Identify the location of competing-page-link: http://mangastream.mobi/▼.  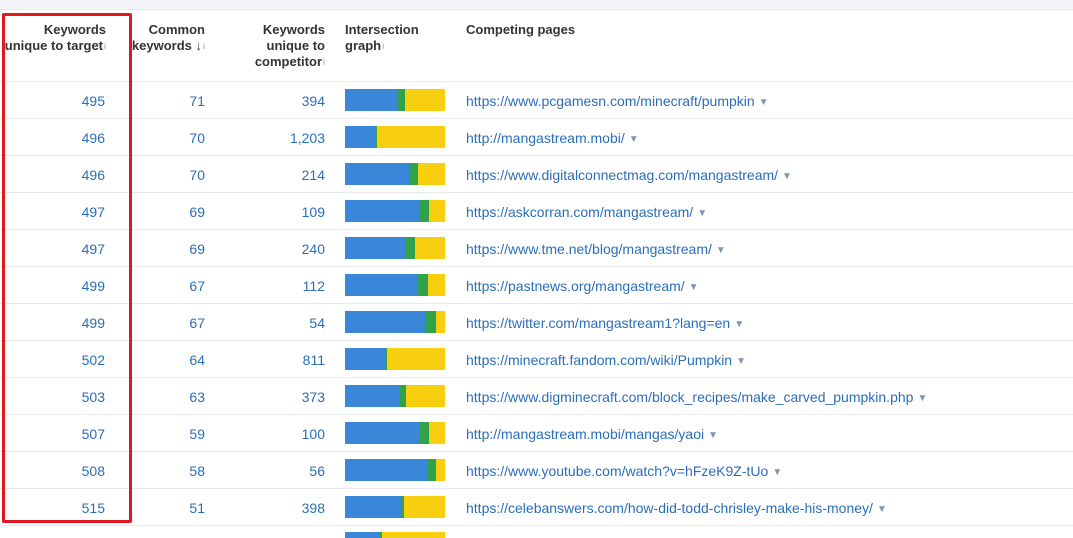
(552, 139).